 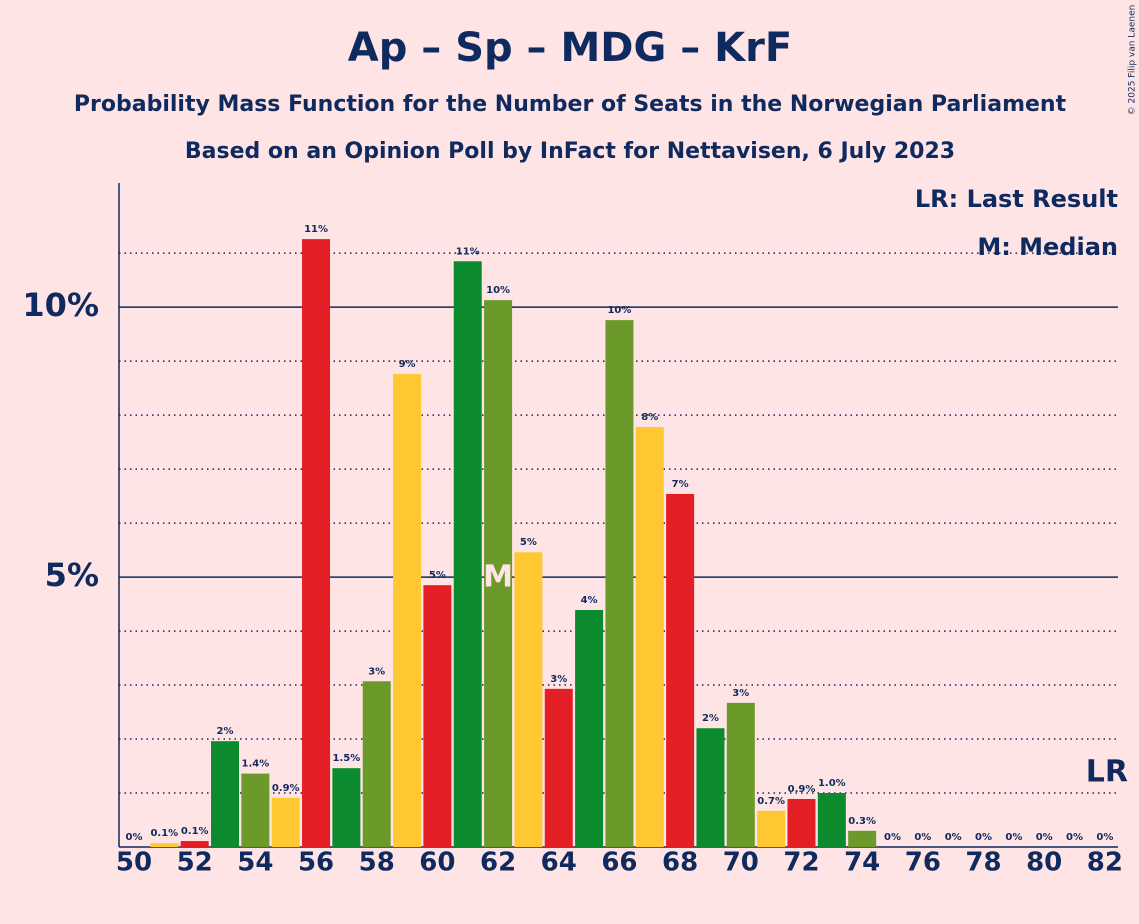 What do you see at coordinates (255, 764) in the screenshot?
I see `value-label: 1.4%` at bounding box center [255, 764].